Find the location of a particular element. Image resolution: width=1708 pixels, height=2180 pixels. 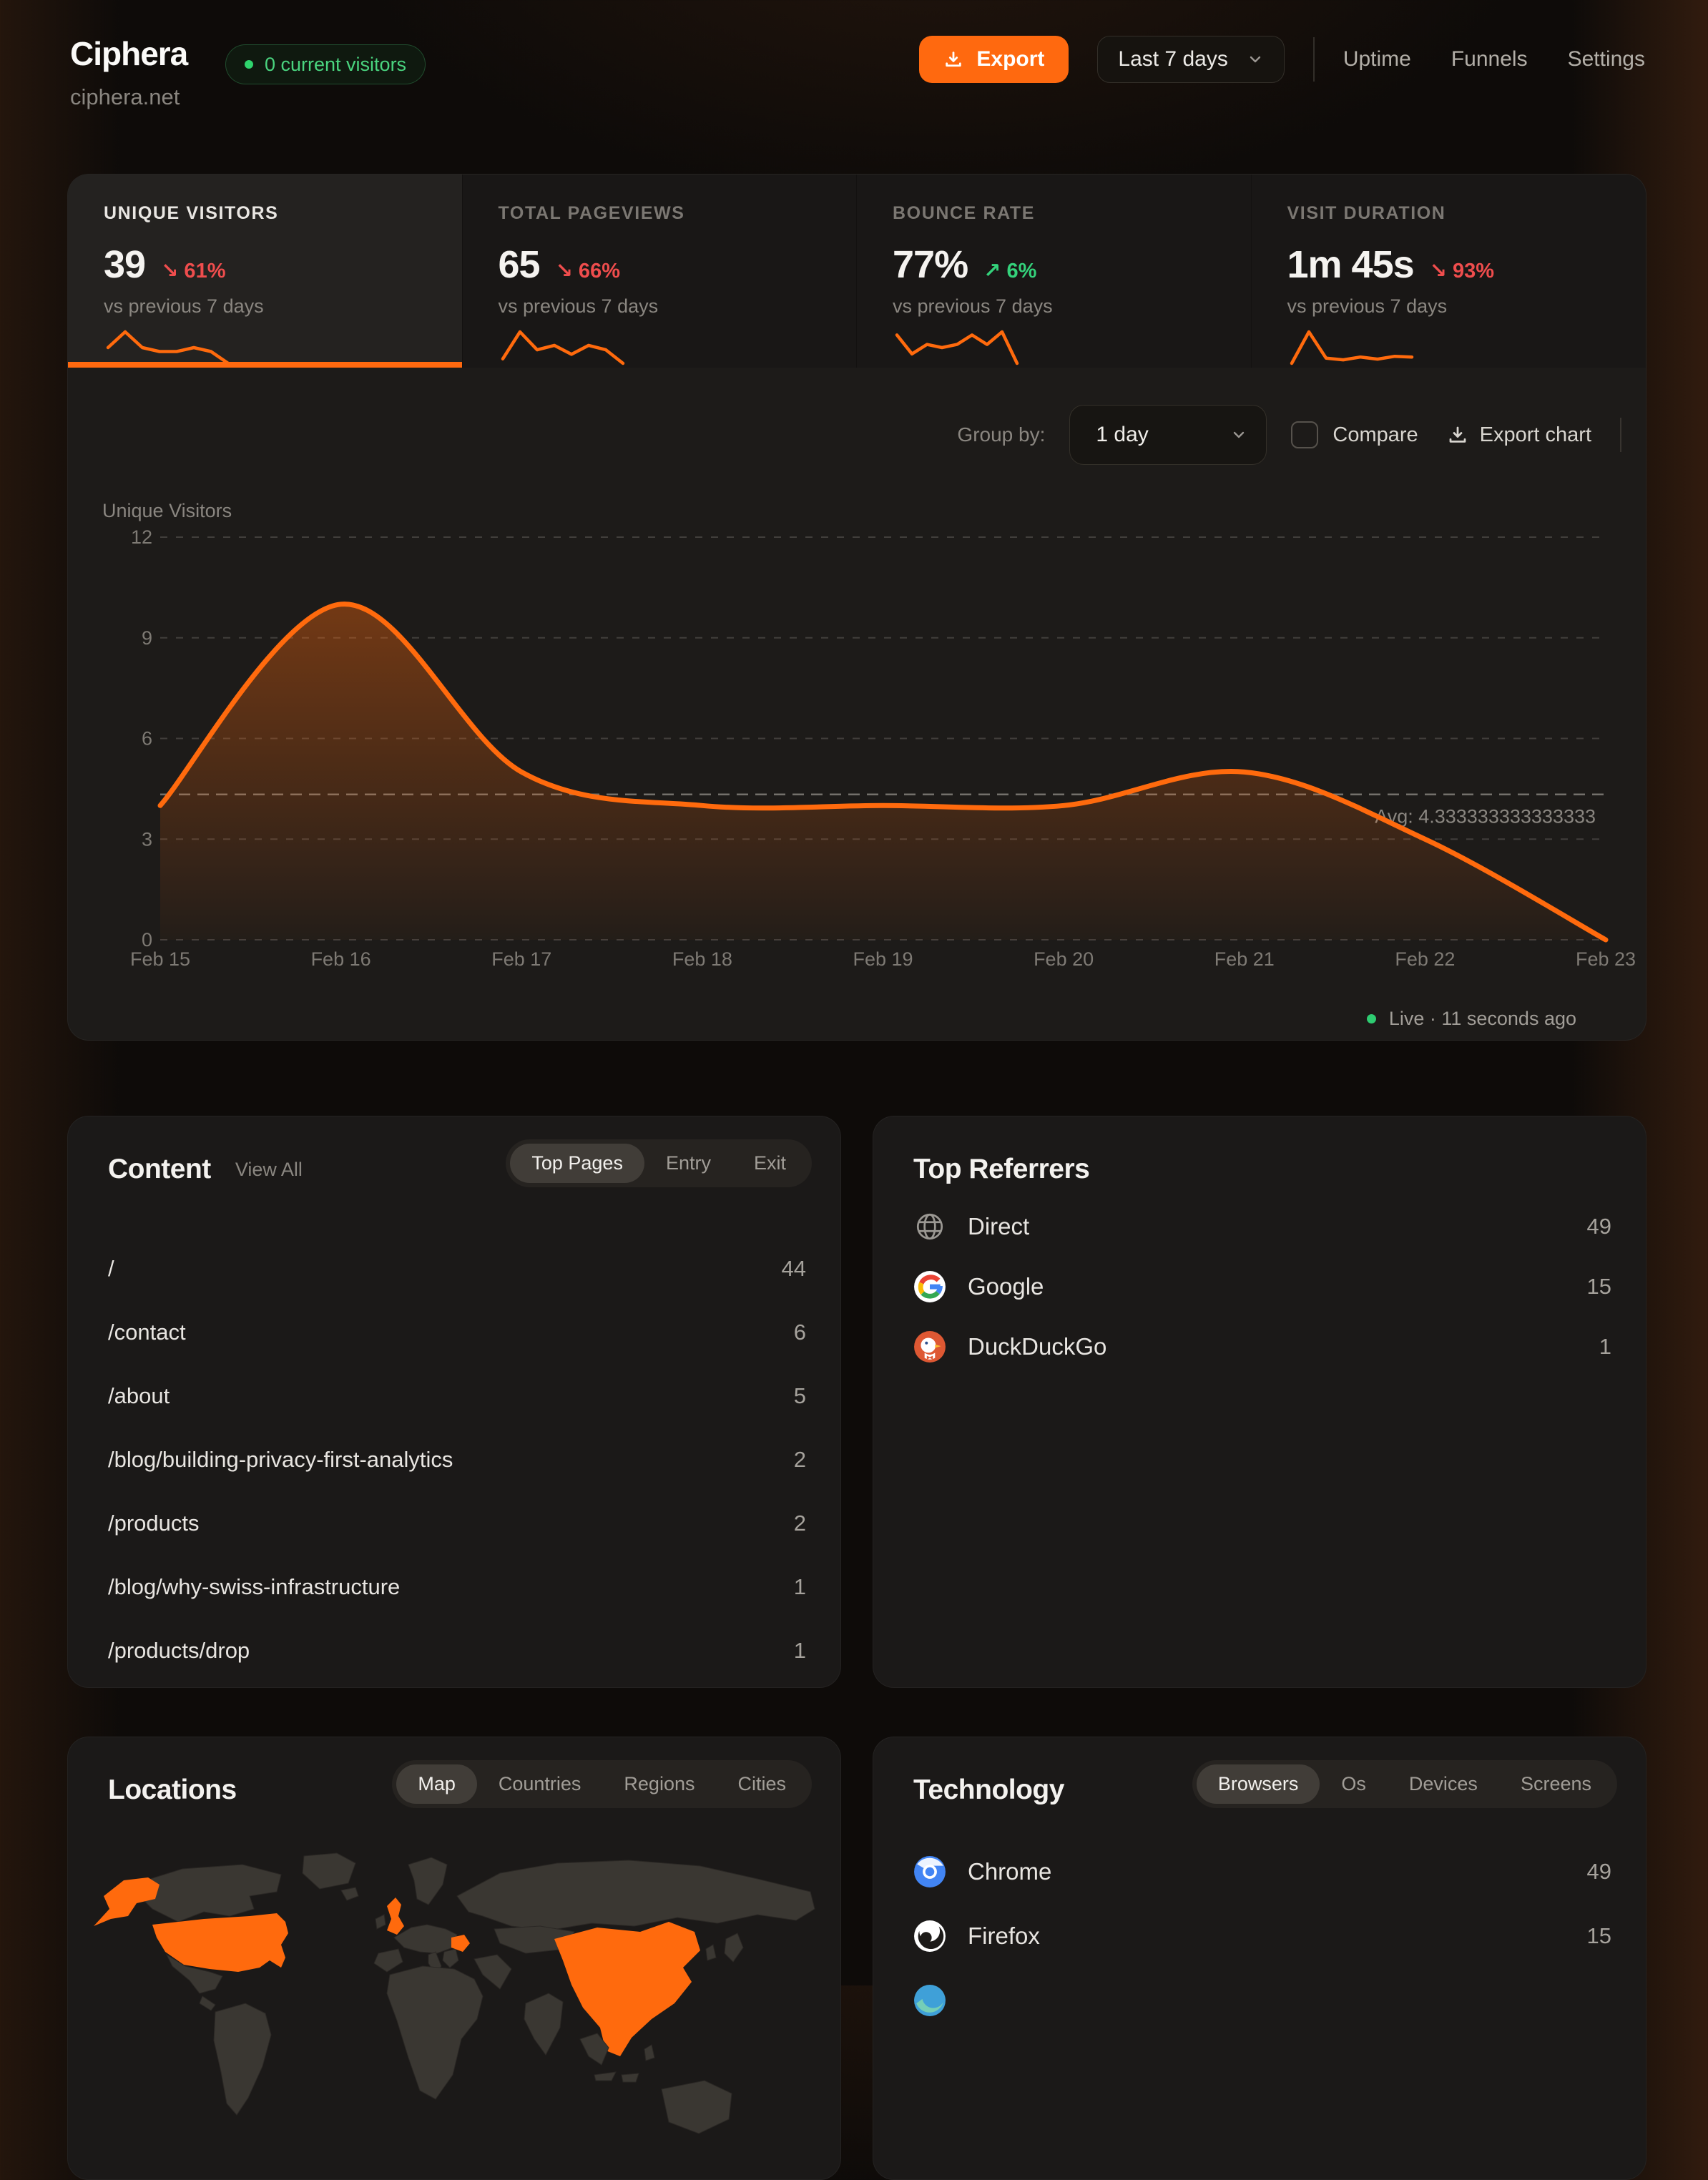

header-nav: Uptime Funnels Settings is located at coordinates (1494, 59).